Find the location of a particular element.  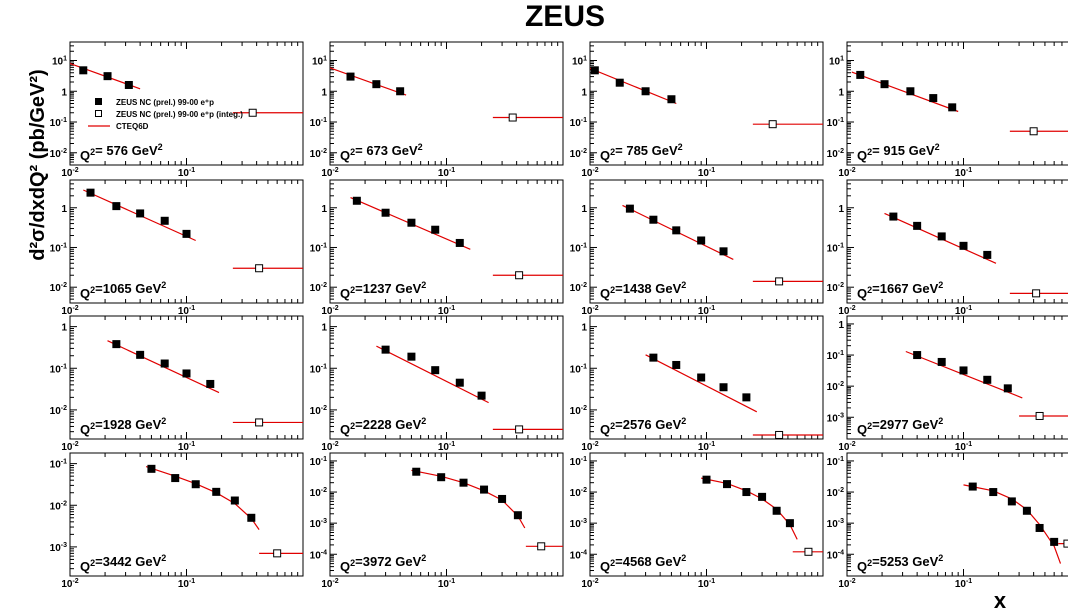

panel-3: 10⁻² 10⁻¹ 10⁻² 10⁻¹ 1 101 Q2= 785 GeV2 is located at coordinates (697, 110).